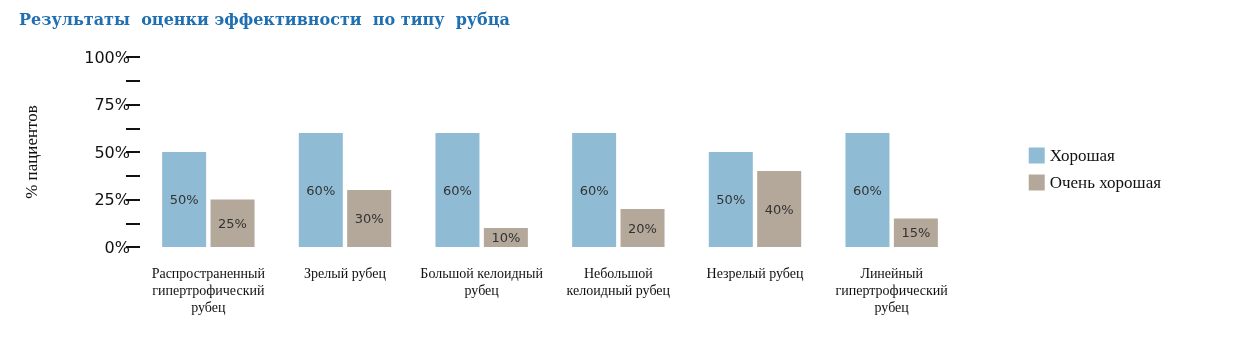  What do you see at coordinates (112, 152) in the screenshot?
I see `y-tick-label: 50%` at bounding box center [112, 152].